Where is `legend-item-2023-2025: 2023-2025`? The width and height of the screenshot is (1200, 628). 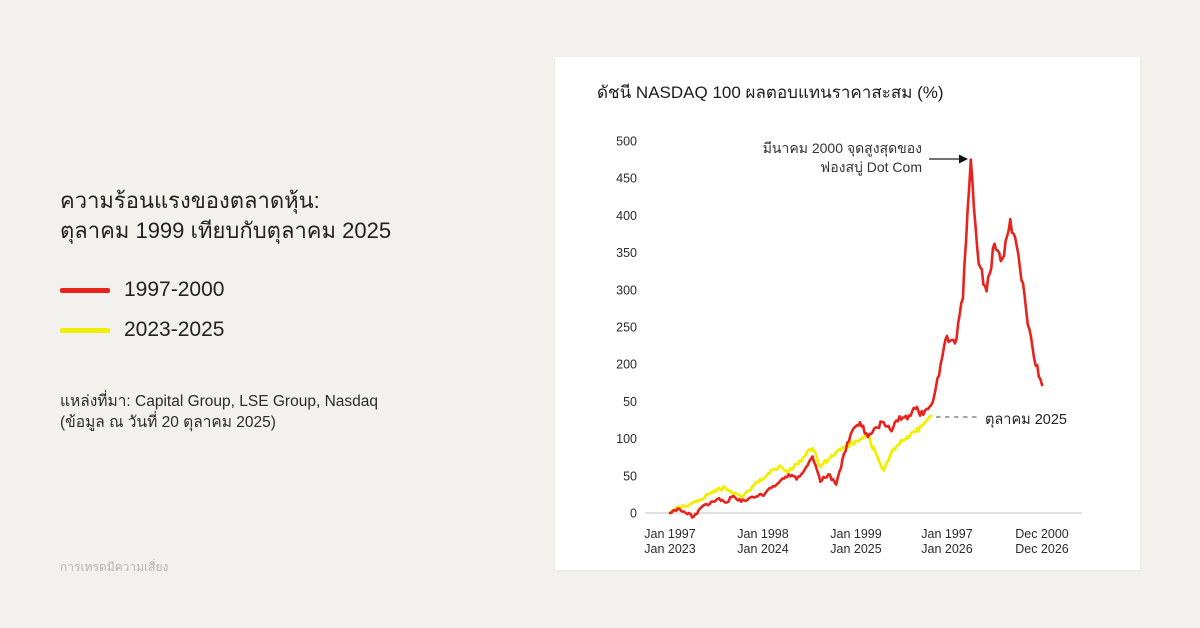
legend-item-2023-2025: 2023-2025 is located at coordinates (142, 330).